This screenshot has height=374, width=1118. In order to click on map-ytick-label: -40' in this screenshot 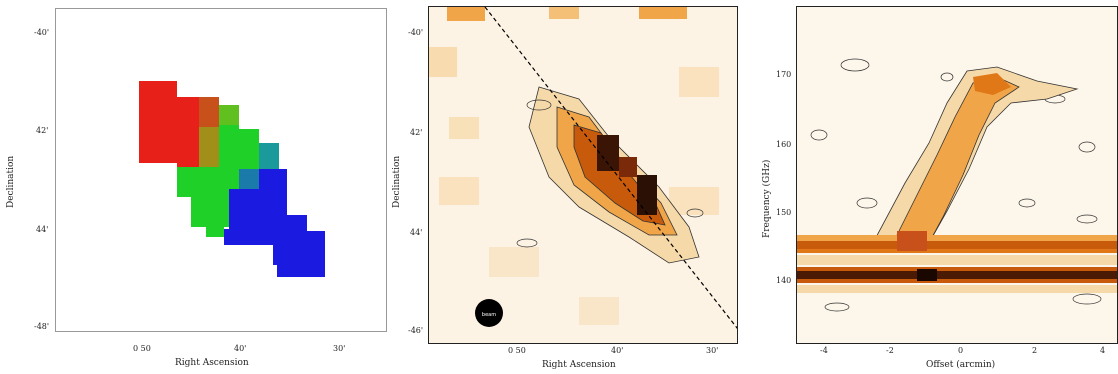, I will do `click(416, 32)`.